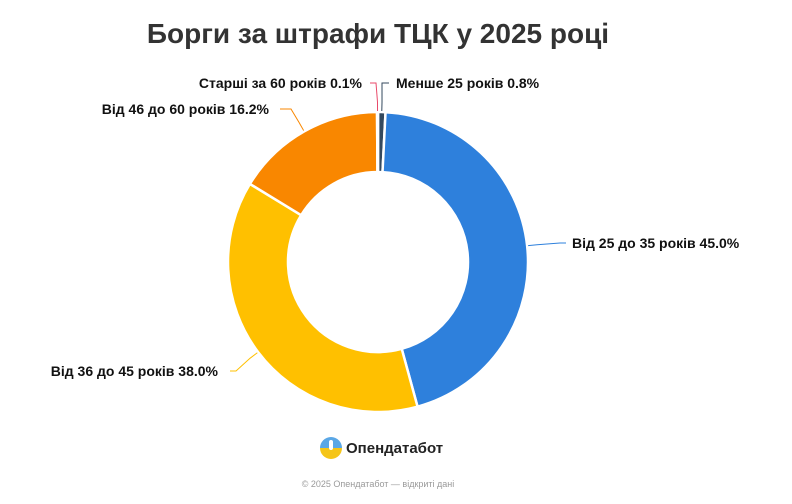 The width and height of the screenshot is (792, 504). I want to click on opendatabot-logo-icon, so click(331, 448).